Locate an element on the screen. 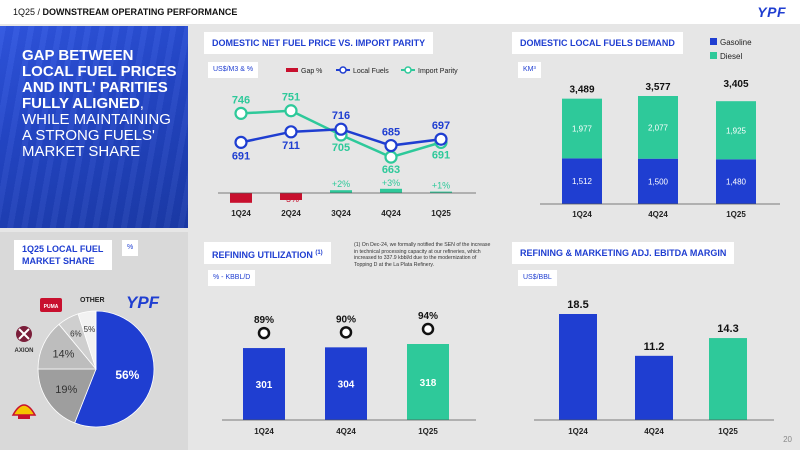 Image resolution: width=800 pixels, height=450 pixels. local-fuels-label: 685 is located at coordinates (391, 133).